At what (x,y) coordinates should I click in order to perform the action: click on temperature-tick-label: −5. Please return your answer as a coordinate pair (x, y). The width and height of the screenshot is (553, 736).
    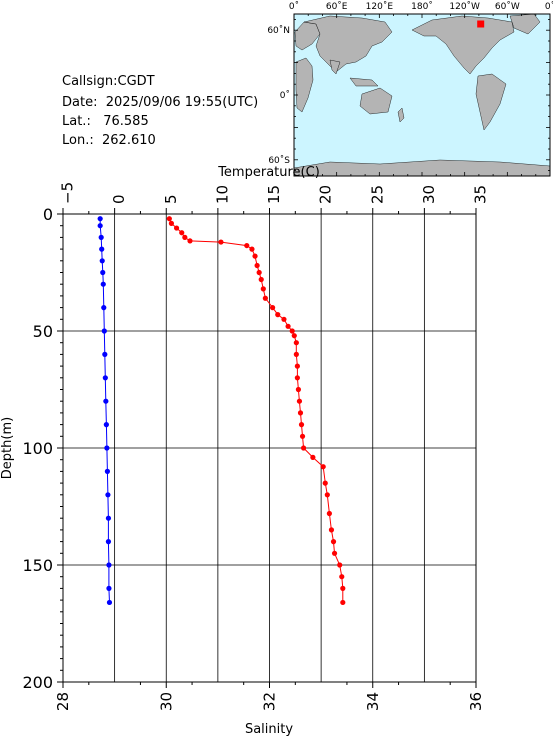
    Looking at the image, I should click on (68, 193).